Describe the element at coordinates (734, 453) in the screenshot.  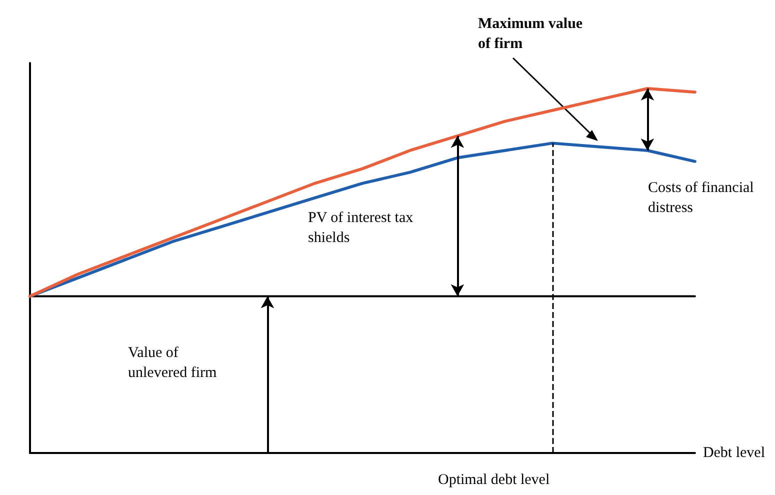
I see `x-axis-title: Debt level` at that location.